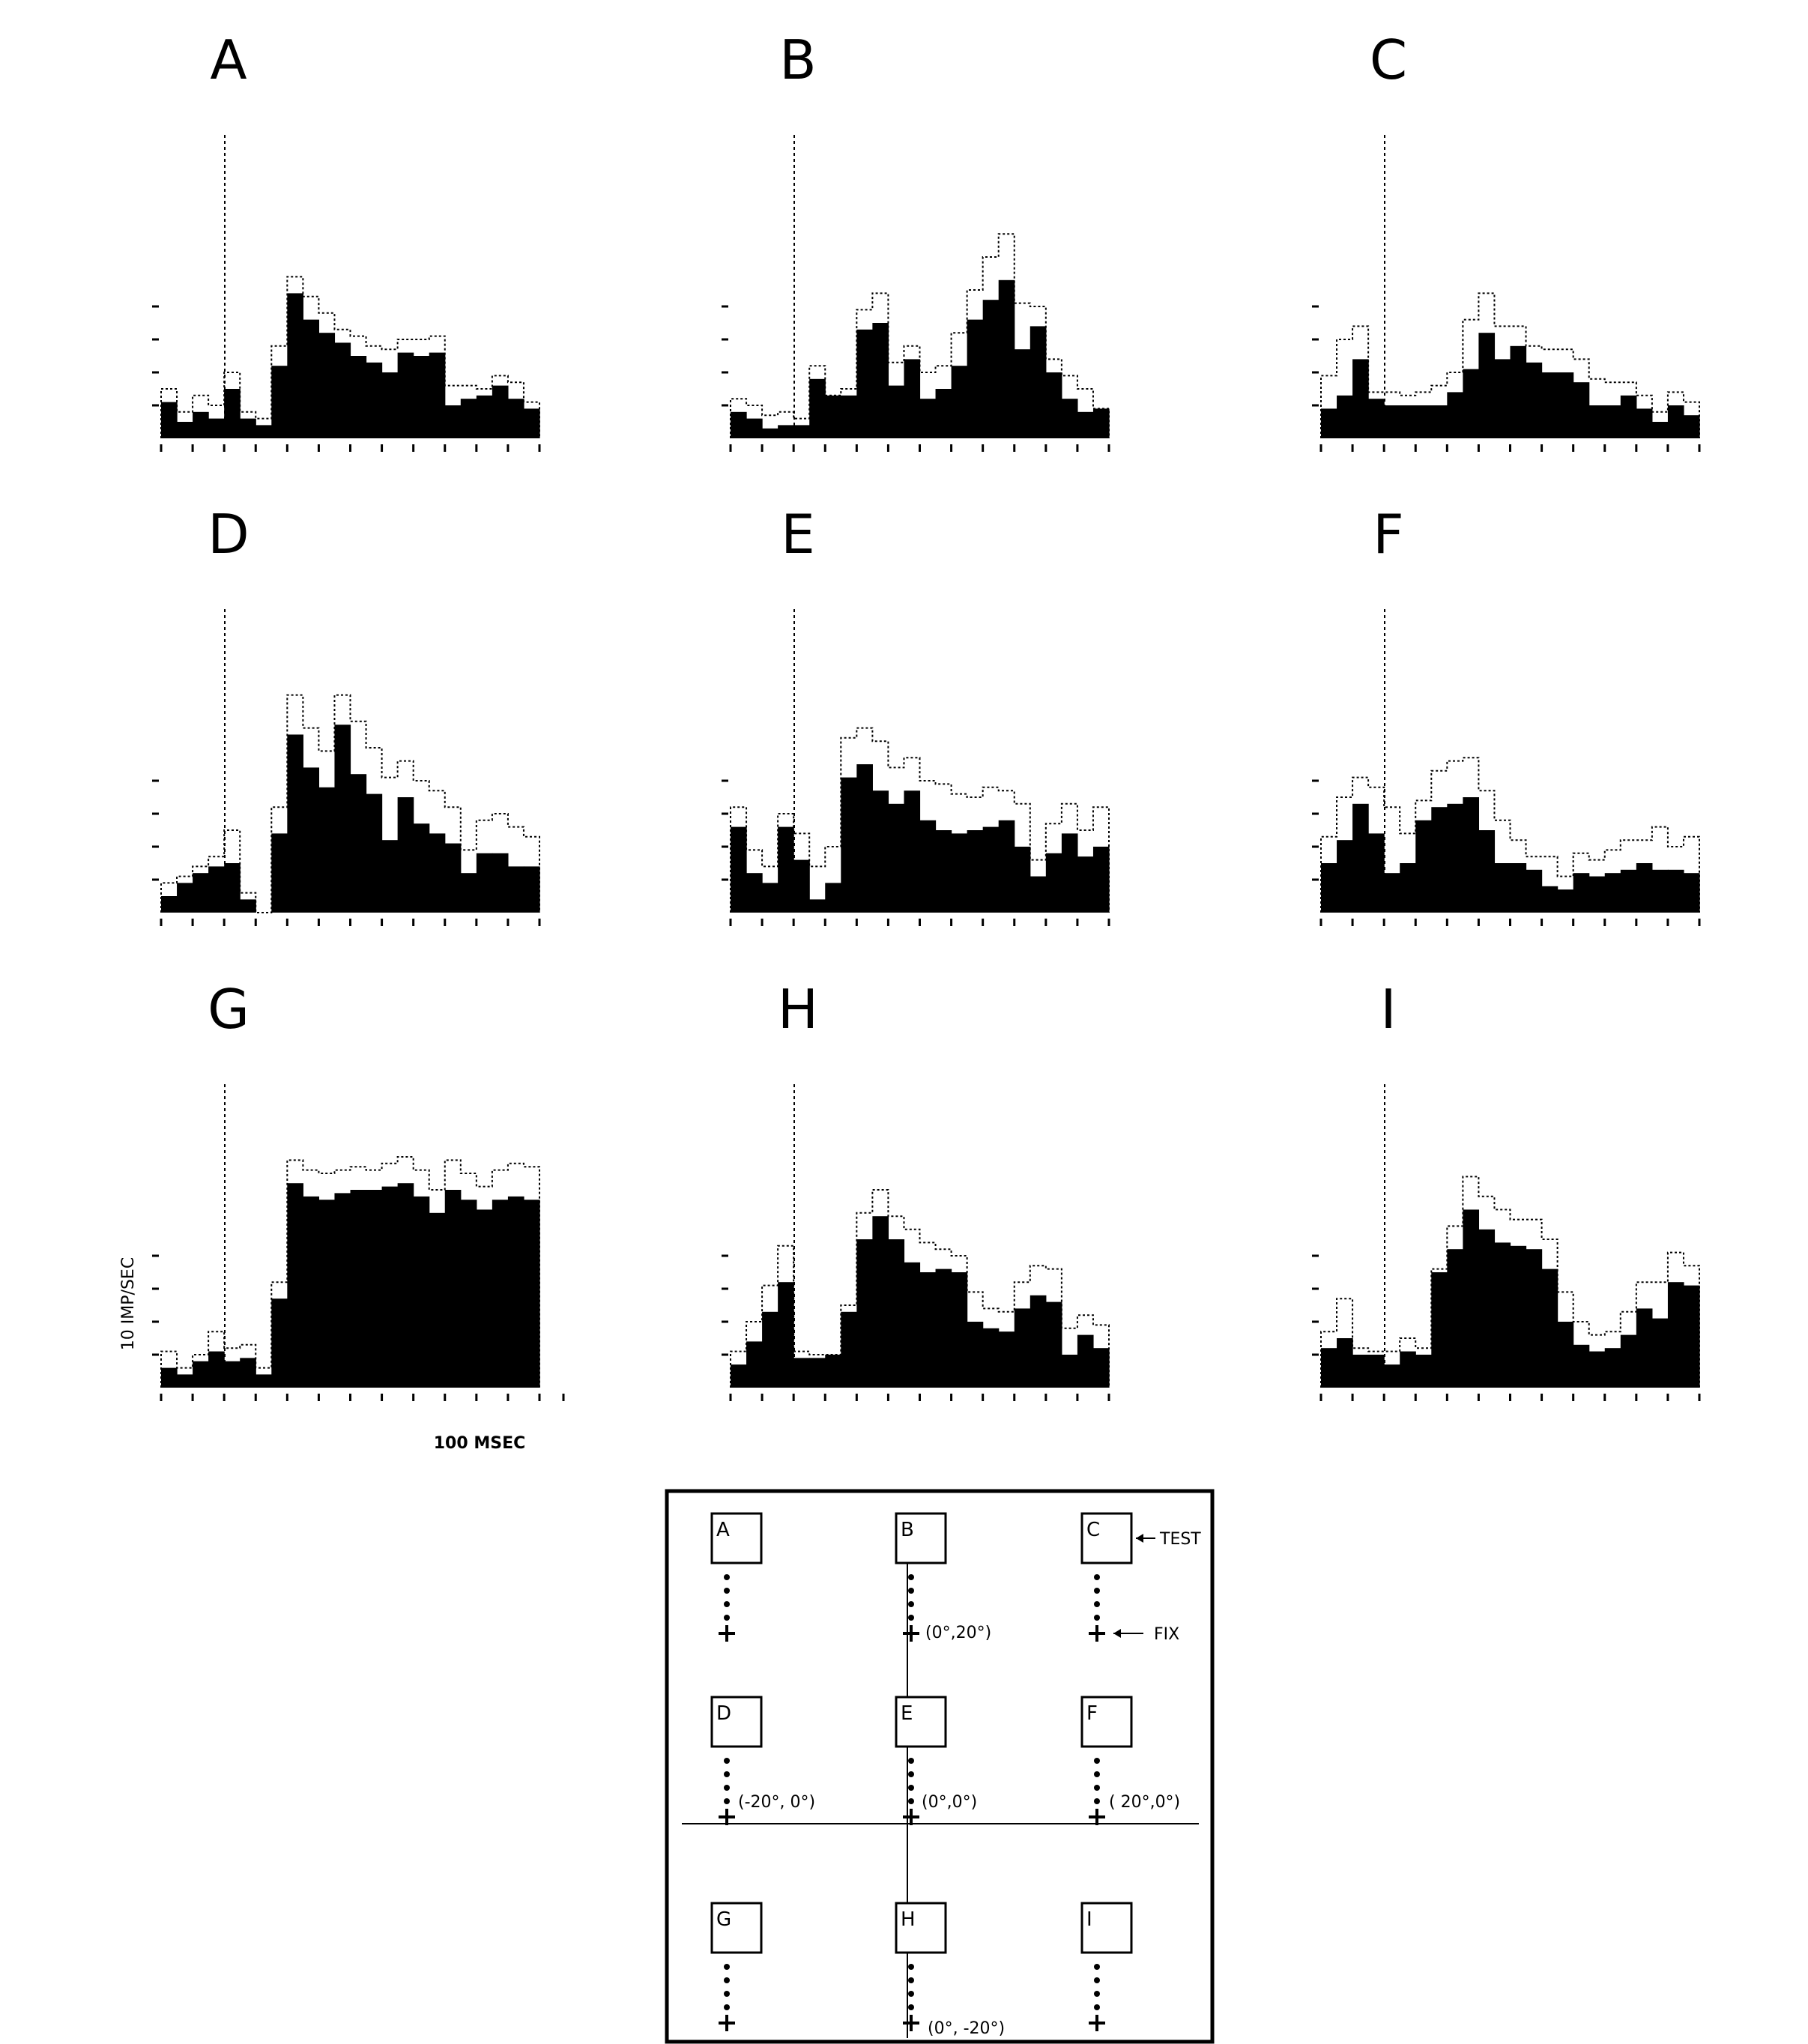 This screenshot has width=1808, height=2044. What do you see at coordinates (228, 59) in the screenshot?
I see `panel-label-a: A` at bounding box center [228, 59].